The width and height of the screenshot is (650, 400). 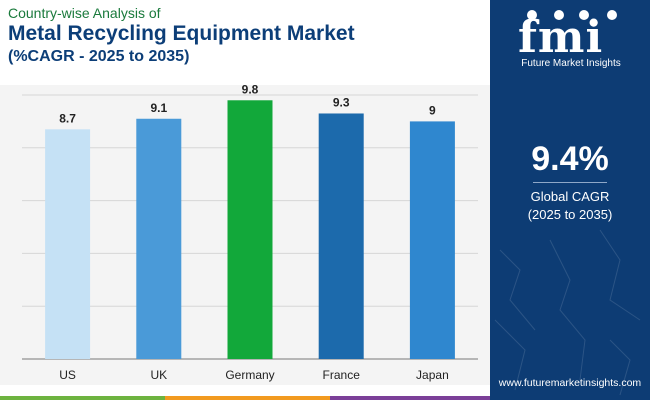 I want to click on data-label: 9, so click(x=432, y=110).